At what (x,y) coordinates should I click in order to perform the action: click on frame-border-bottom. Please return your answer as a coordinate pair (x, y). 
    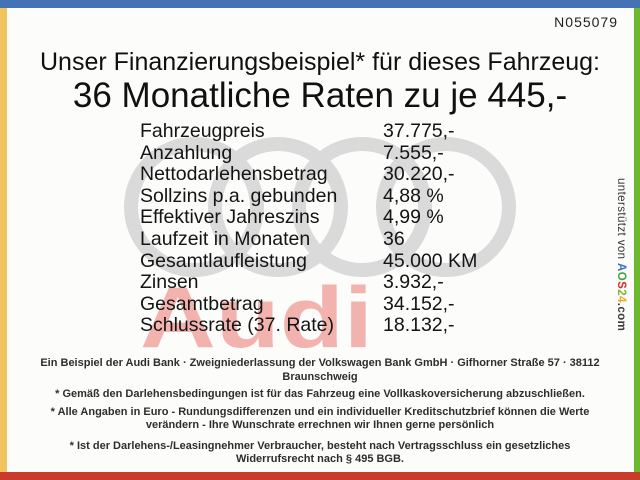
    Looking at the image, I should click on (320, 476).